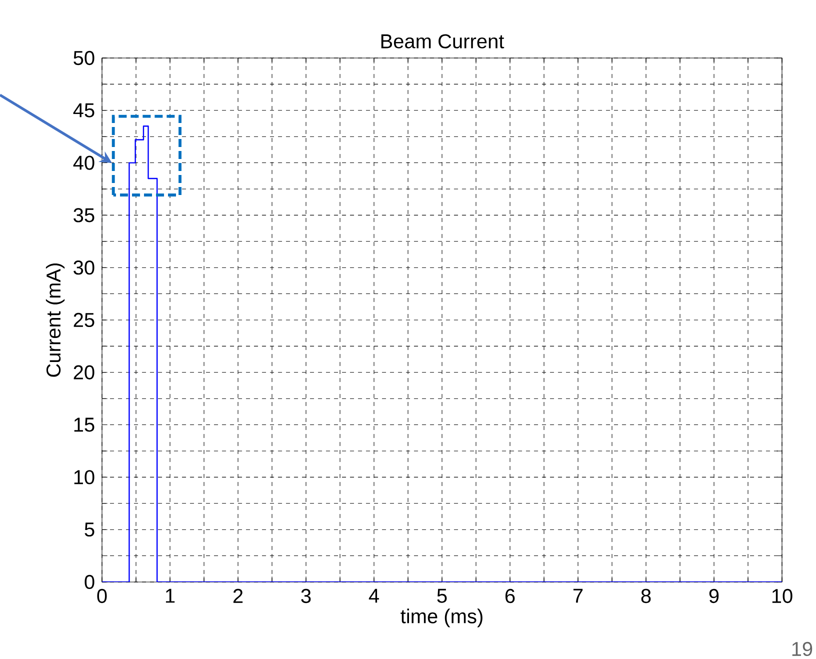 This screenshot has height=659, width=816. Describe the element at coordinates (84, 425) in the screenshot. I see `y-tick-label: 15` at that location.